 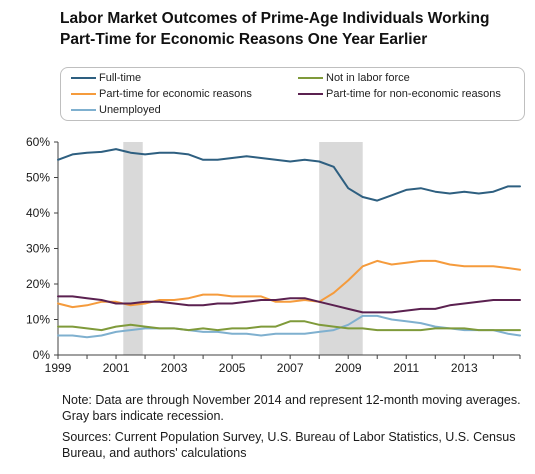 I want to click on legend-label-unemployed: Unemployed, so click(x=130, y=110).